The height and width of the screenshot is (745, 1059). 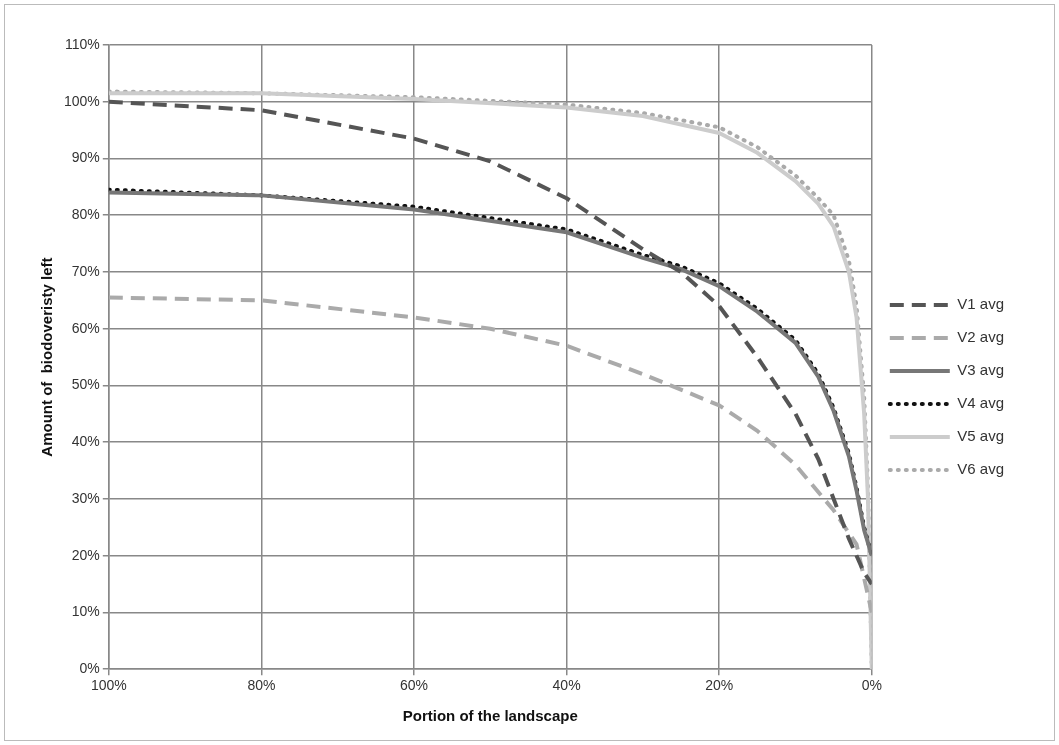 I want to click on legend-label: V2 avg, so click(x=980, y=337).